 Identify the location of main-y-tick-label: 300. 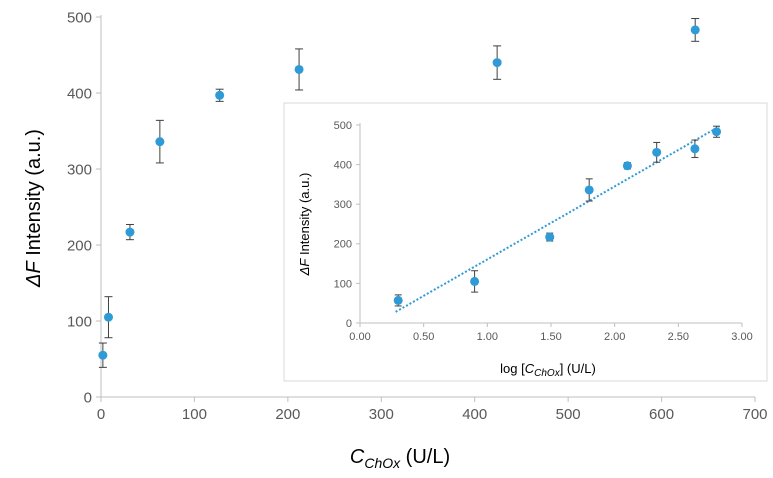
(79, 169).